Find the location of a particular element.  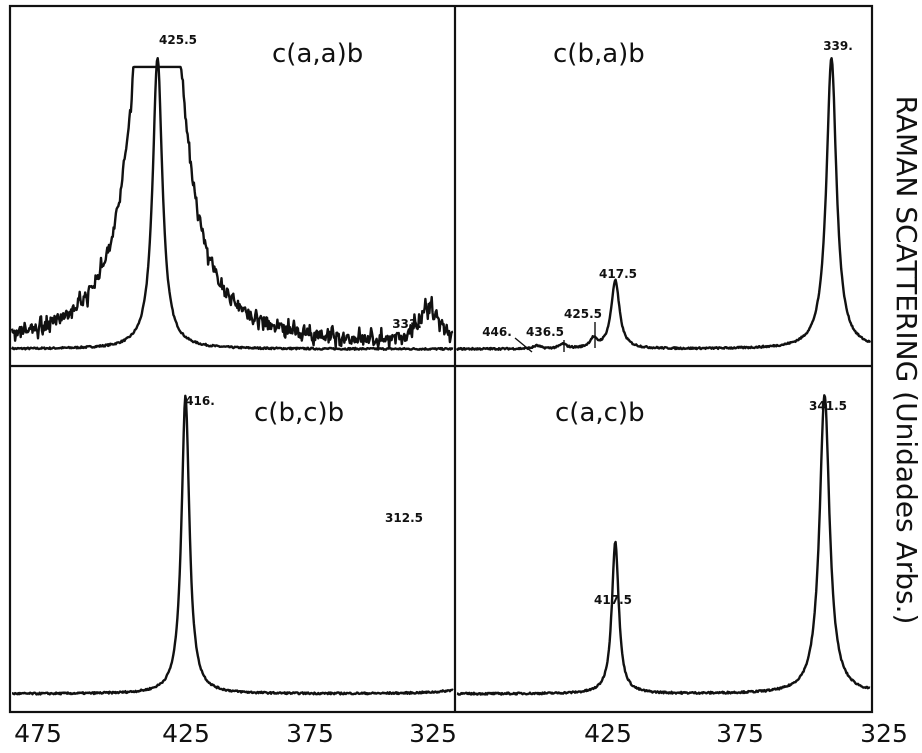

peak-label-333: 333. is located at coordinates (407, 324).